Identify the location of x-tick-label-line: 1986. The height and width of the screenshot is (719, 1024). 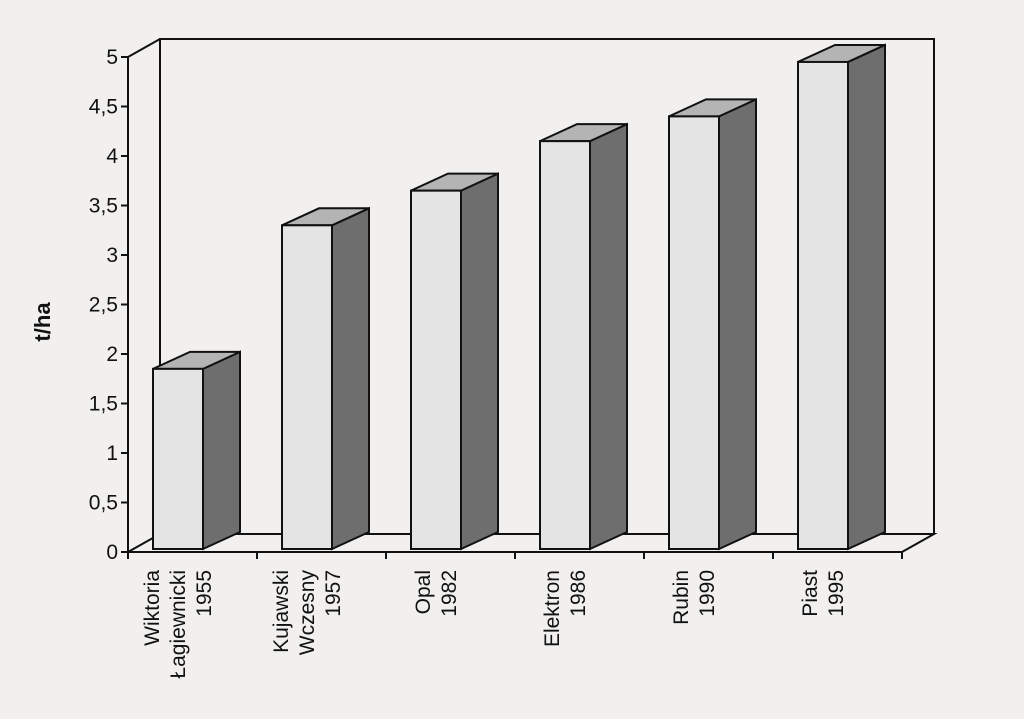
(578, 593).